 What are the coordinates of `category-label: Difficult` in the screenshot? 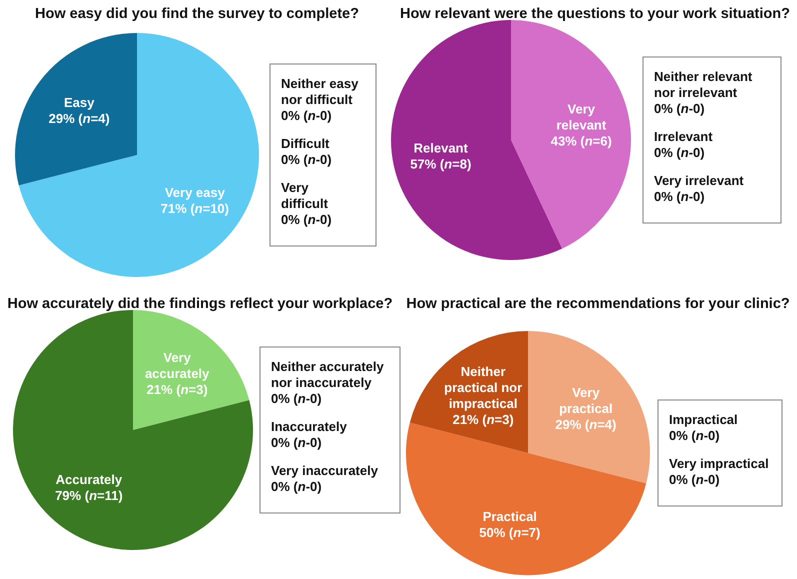 It's located at (305, 143).